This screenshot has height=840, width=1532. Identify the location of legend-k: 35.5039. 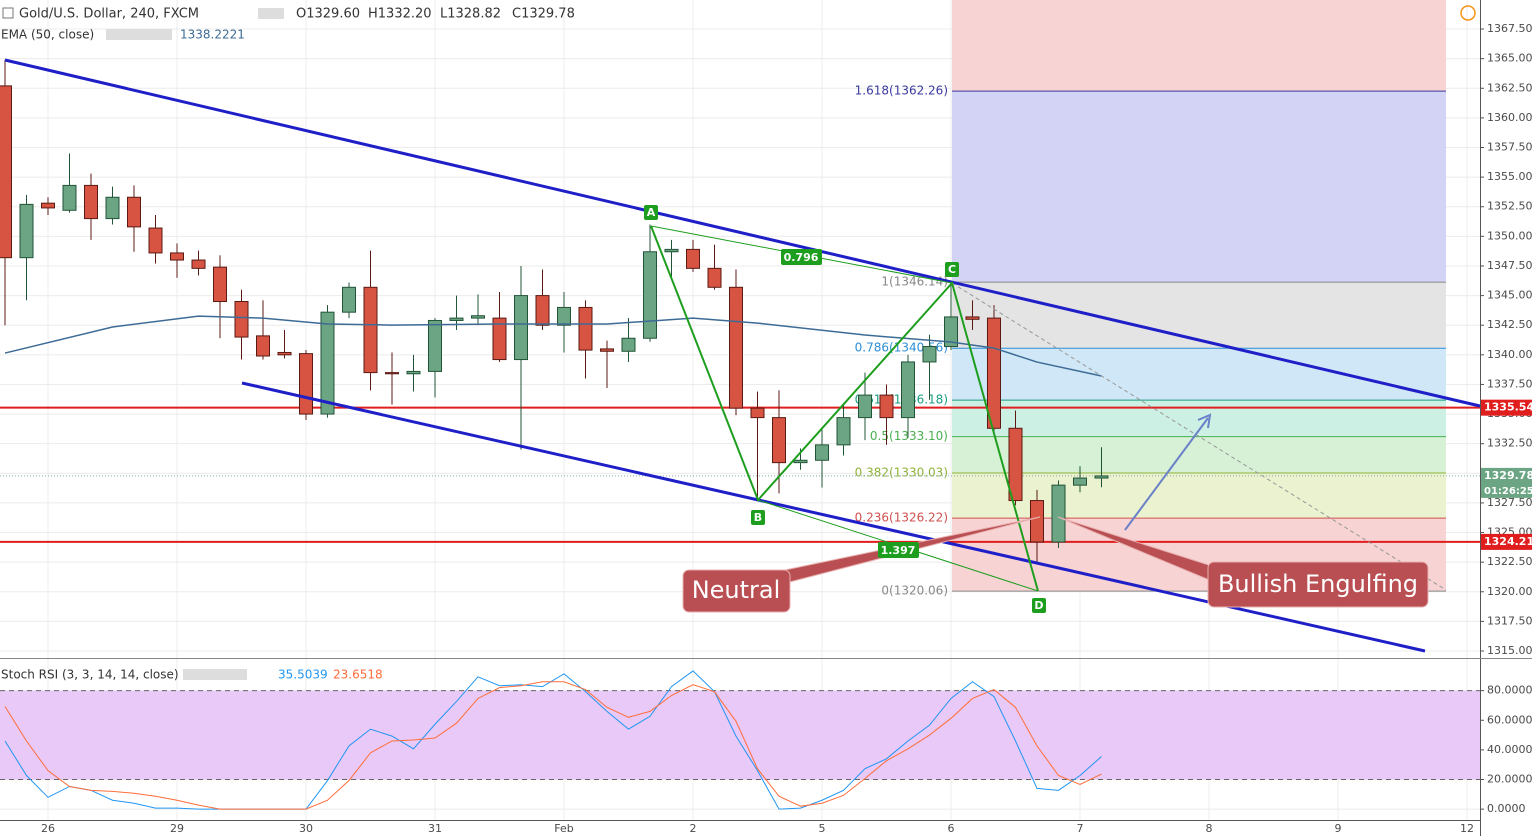
(303, 675).